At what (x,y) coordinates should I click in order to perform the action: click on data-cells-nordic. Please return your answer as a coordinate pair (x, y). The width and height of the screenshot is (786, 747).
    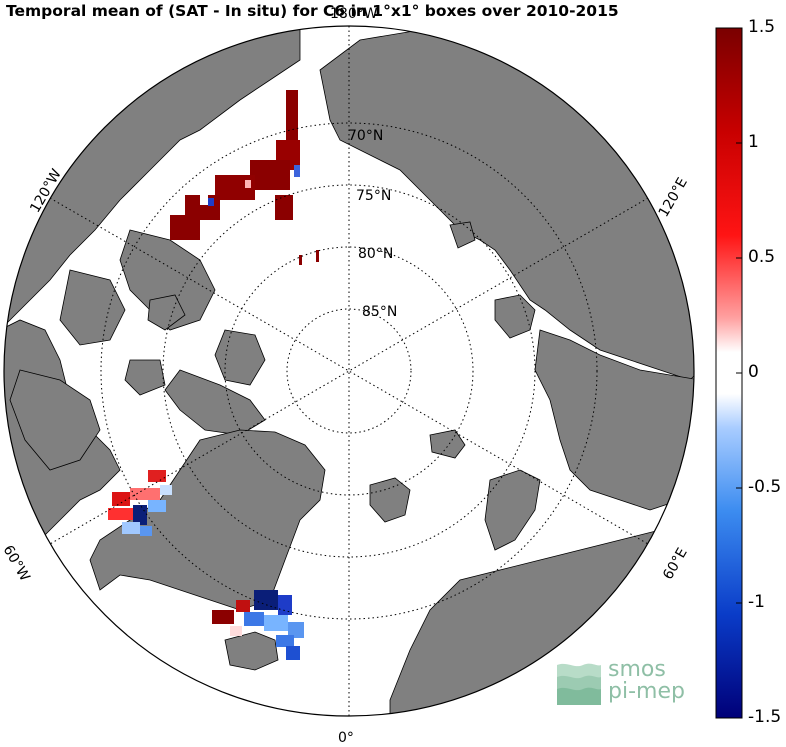
    Looking at the image, I should click on (258, 625).